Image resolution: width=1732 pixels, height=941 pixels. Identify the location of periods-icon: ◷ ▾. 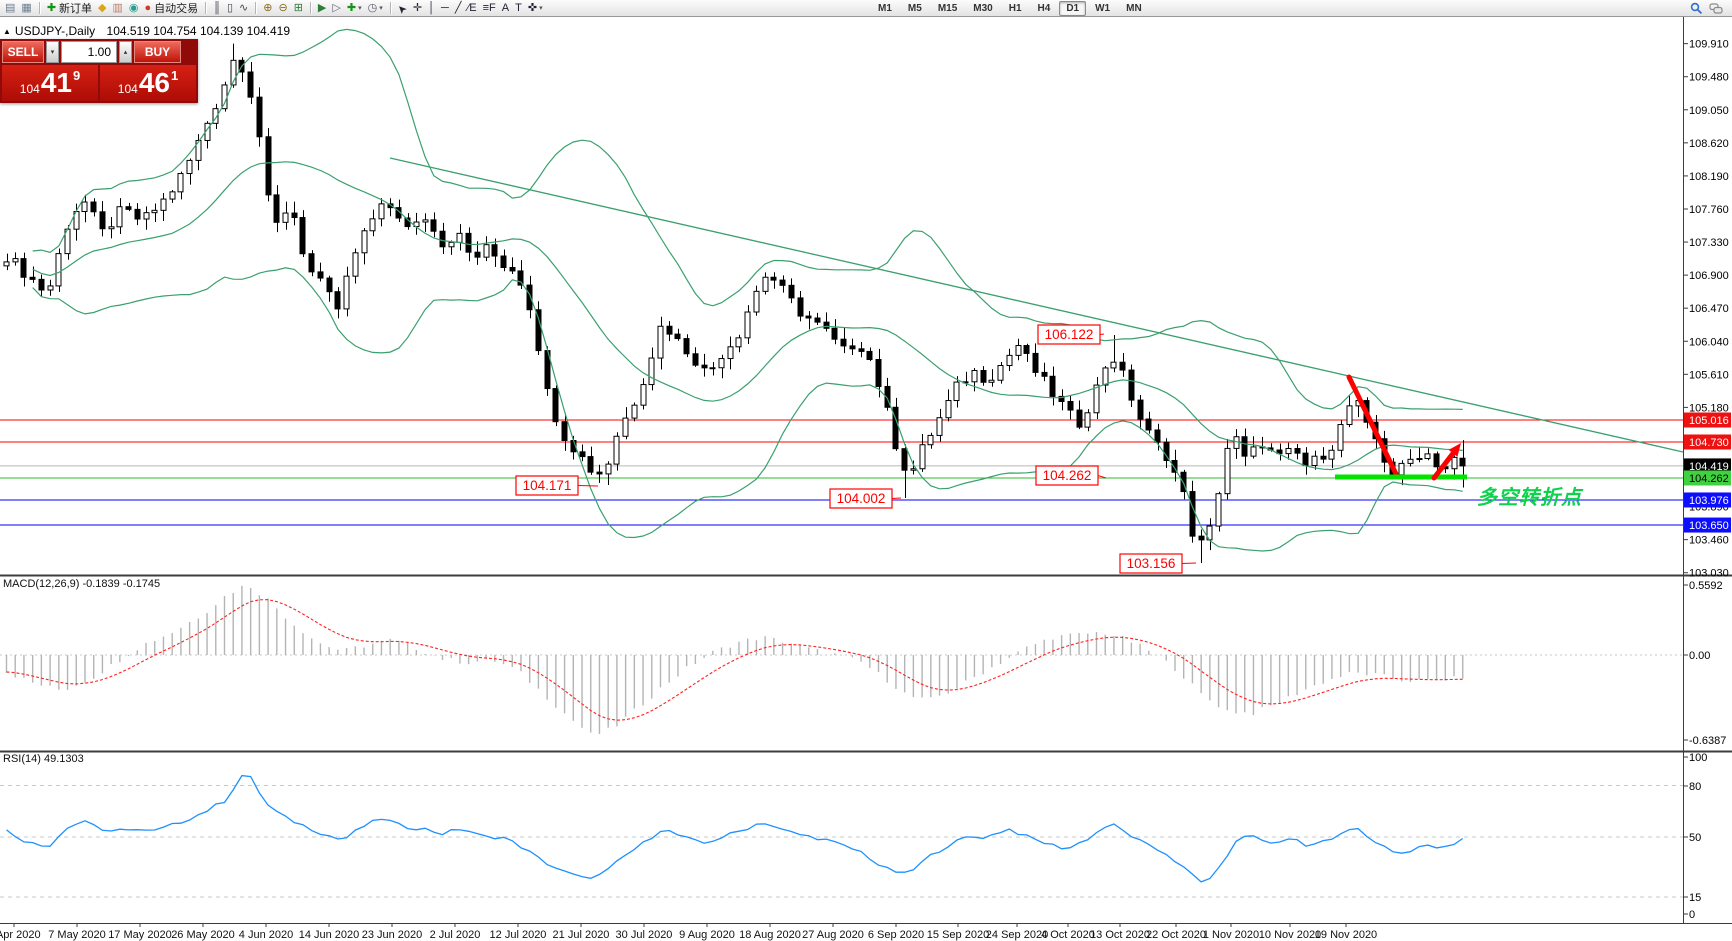
(375, 8).